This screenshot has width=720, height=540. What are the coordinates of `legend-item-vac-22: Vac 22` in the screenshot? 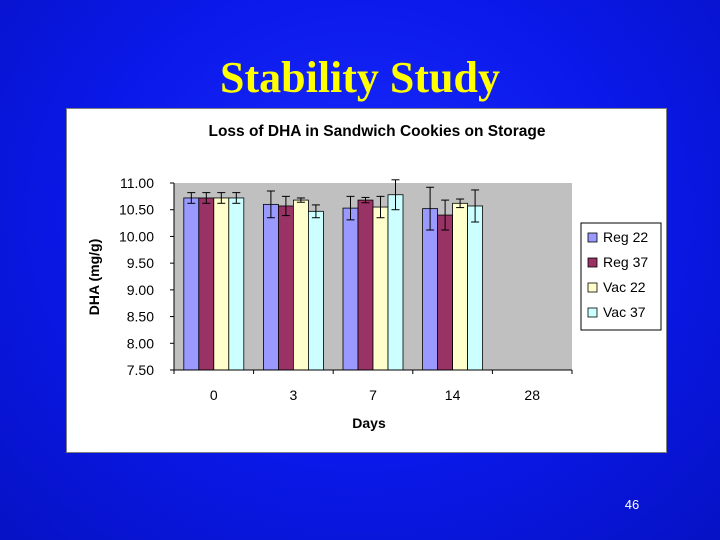 It's located at (616, 287).